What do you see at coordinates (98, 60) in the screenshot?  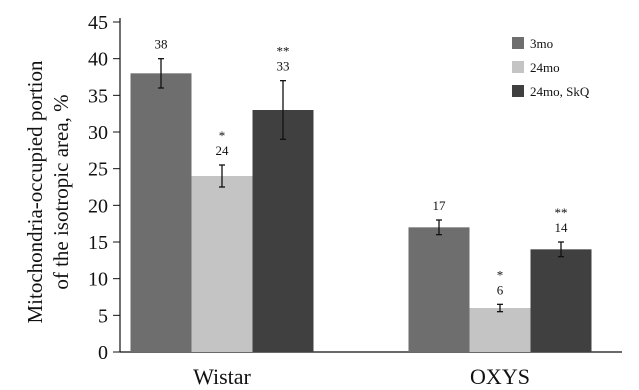 I see `y-tick-label: 40` at bounding box center [98, 60].